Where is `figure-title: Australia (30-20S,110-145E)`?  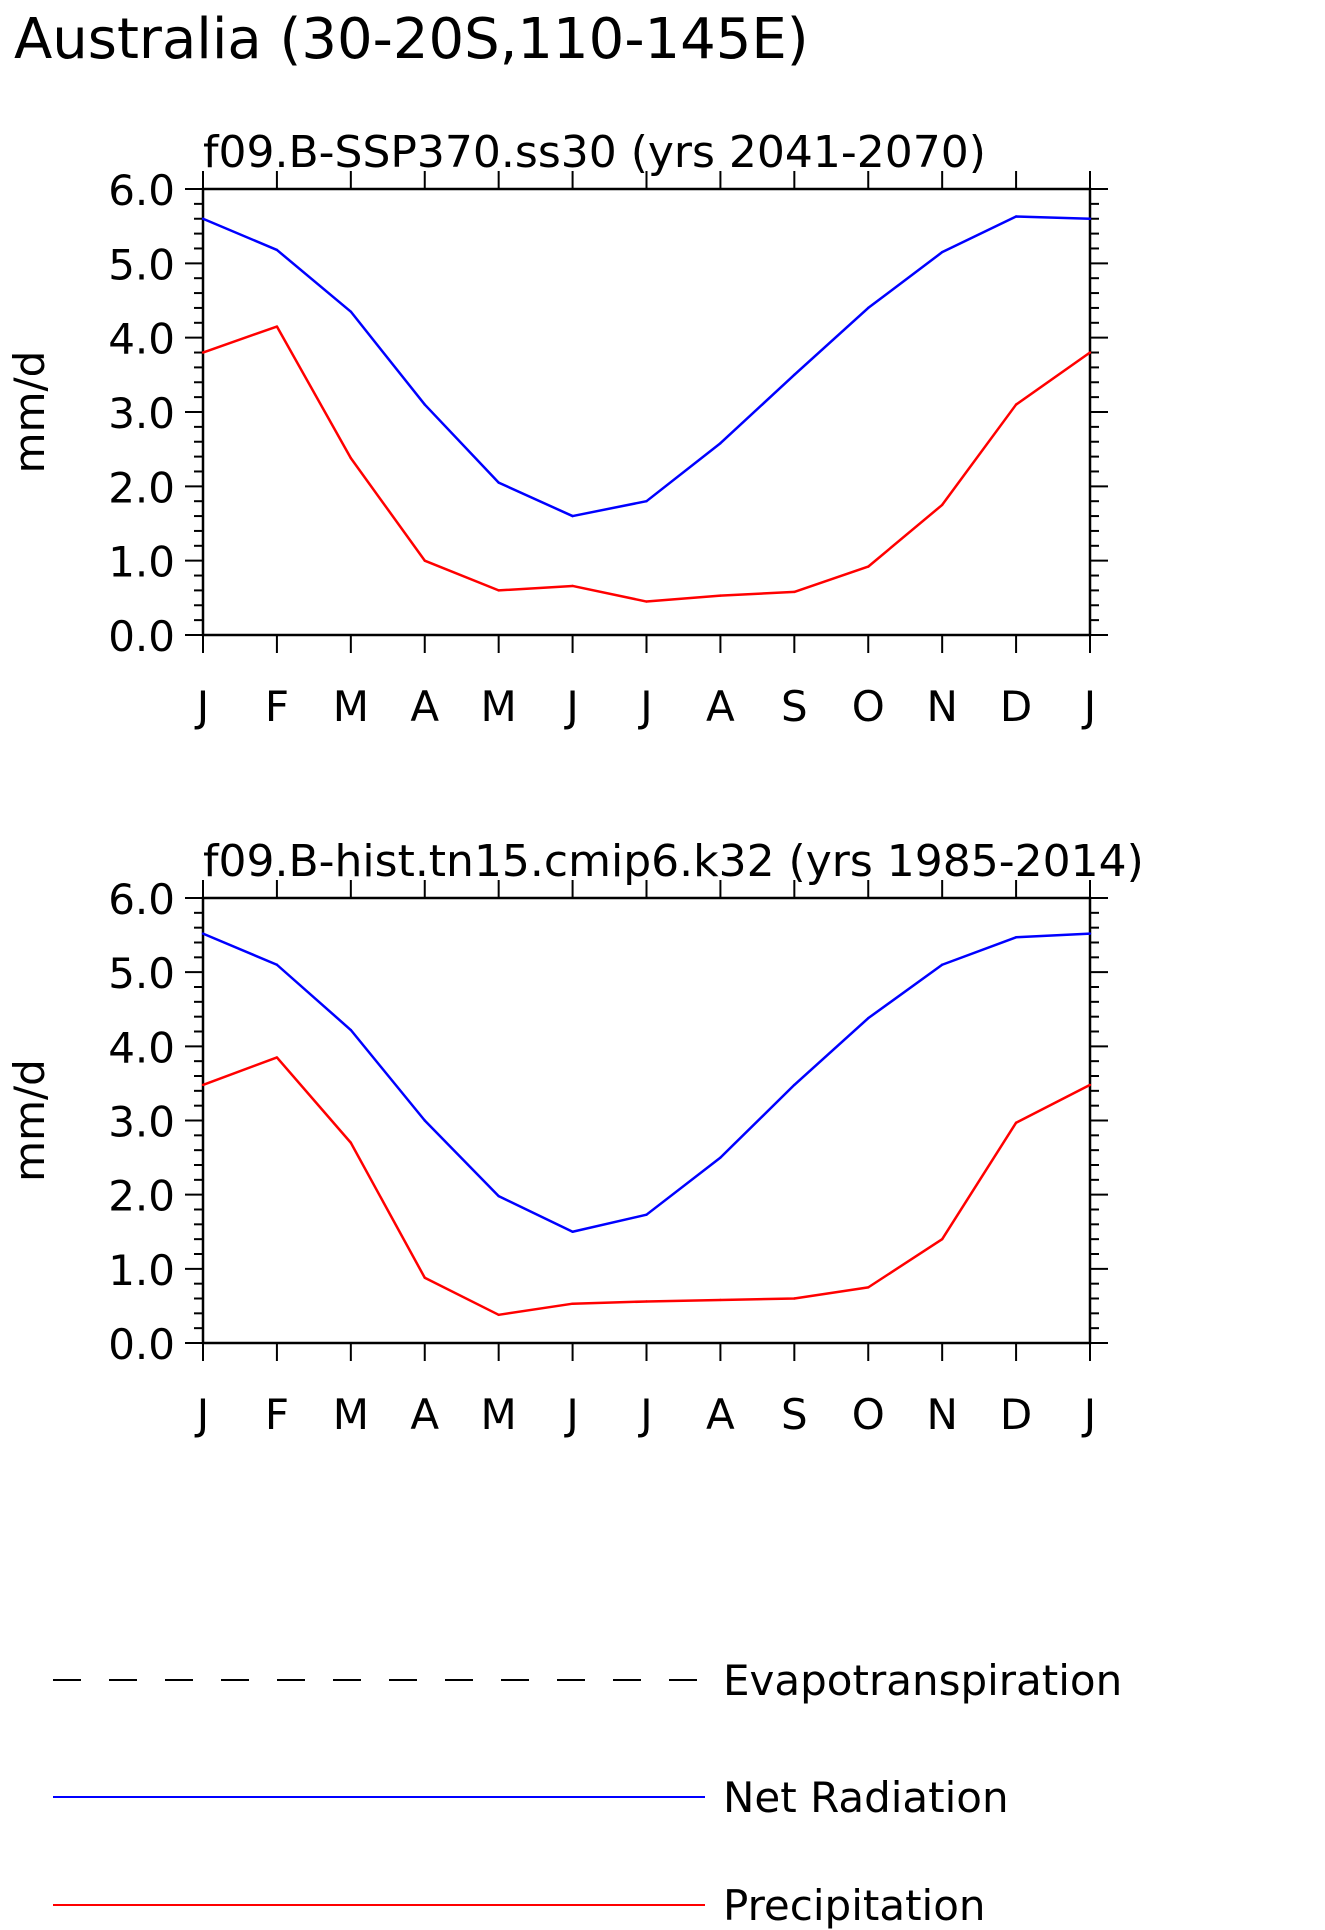 figure-title: Australia (30-20S,110-145E) is located at coordinates (411, 39).